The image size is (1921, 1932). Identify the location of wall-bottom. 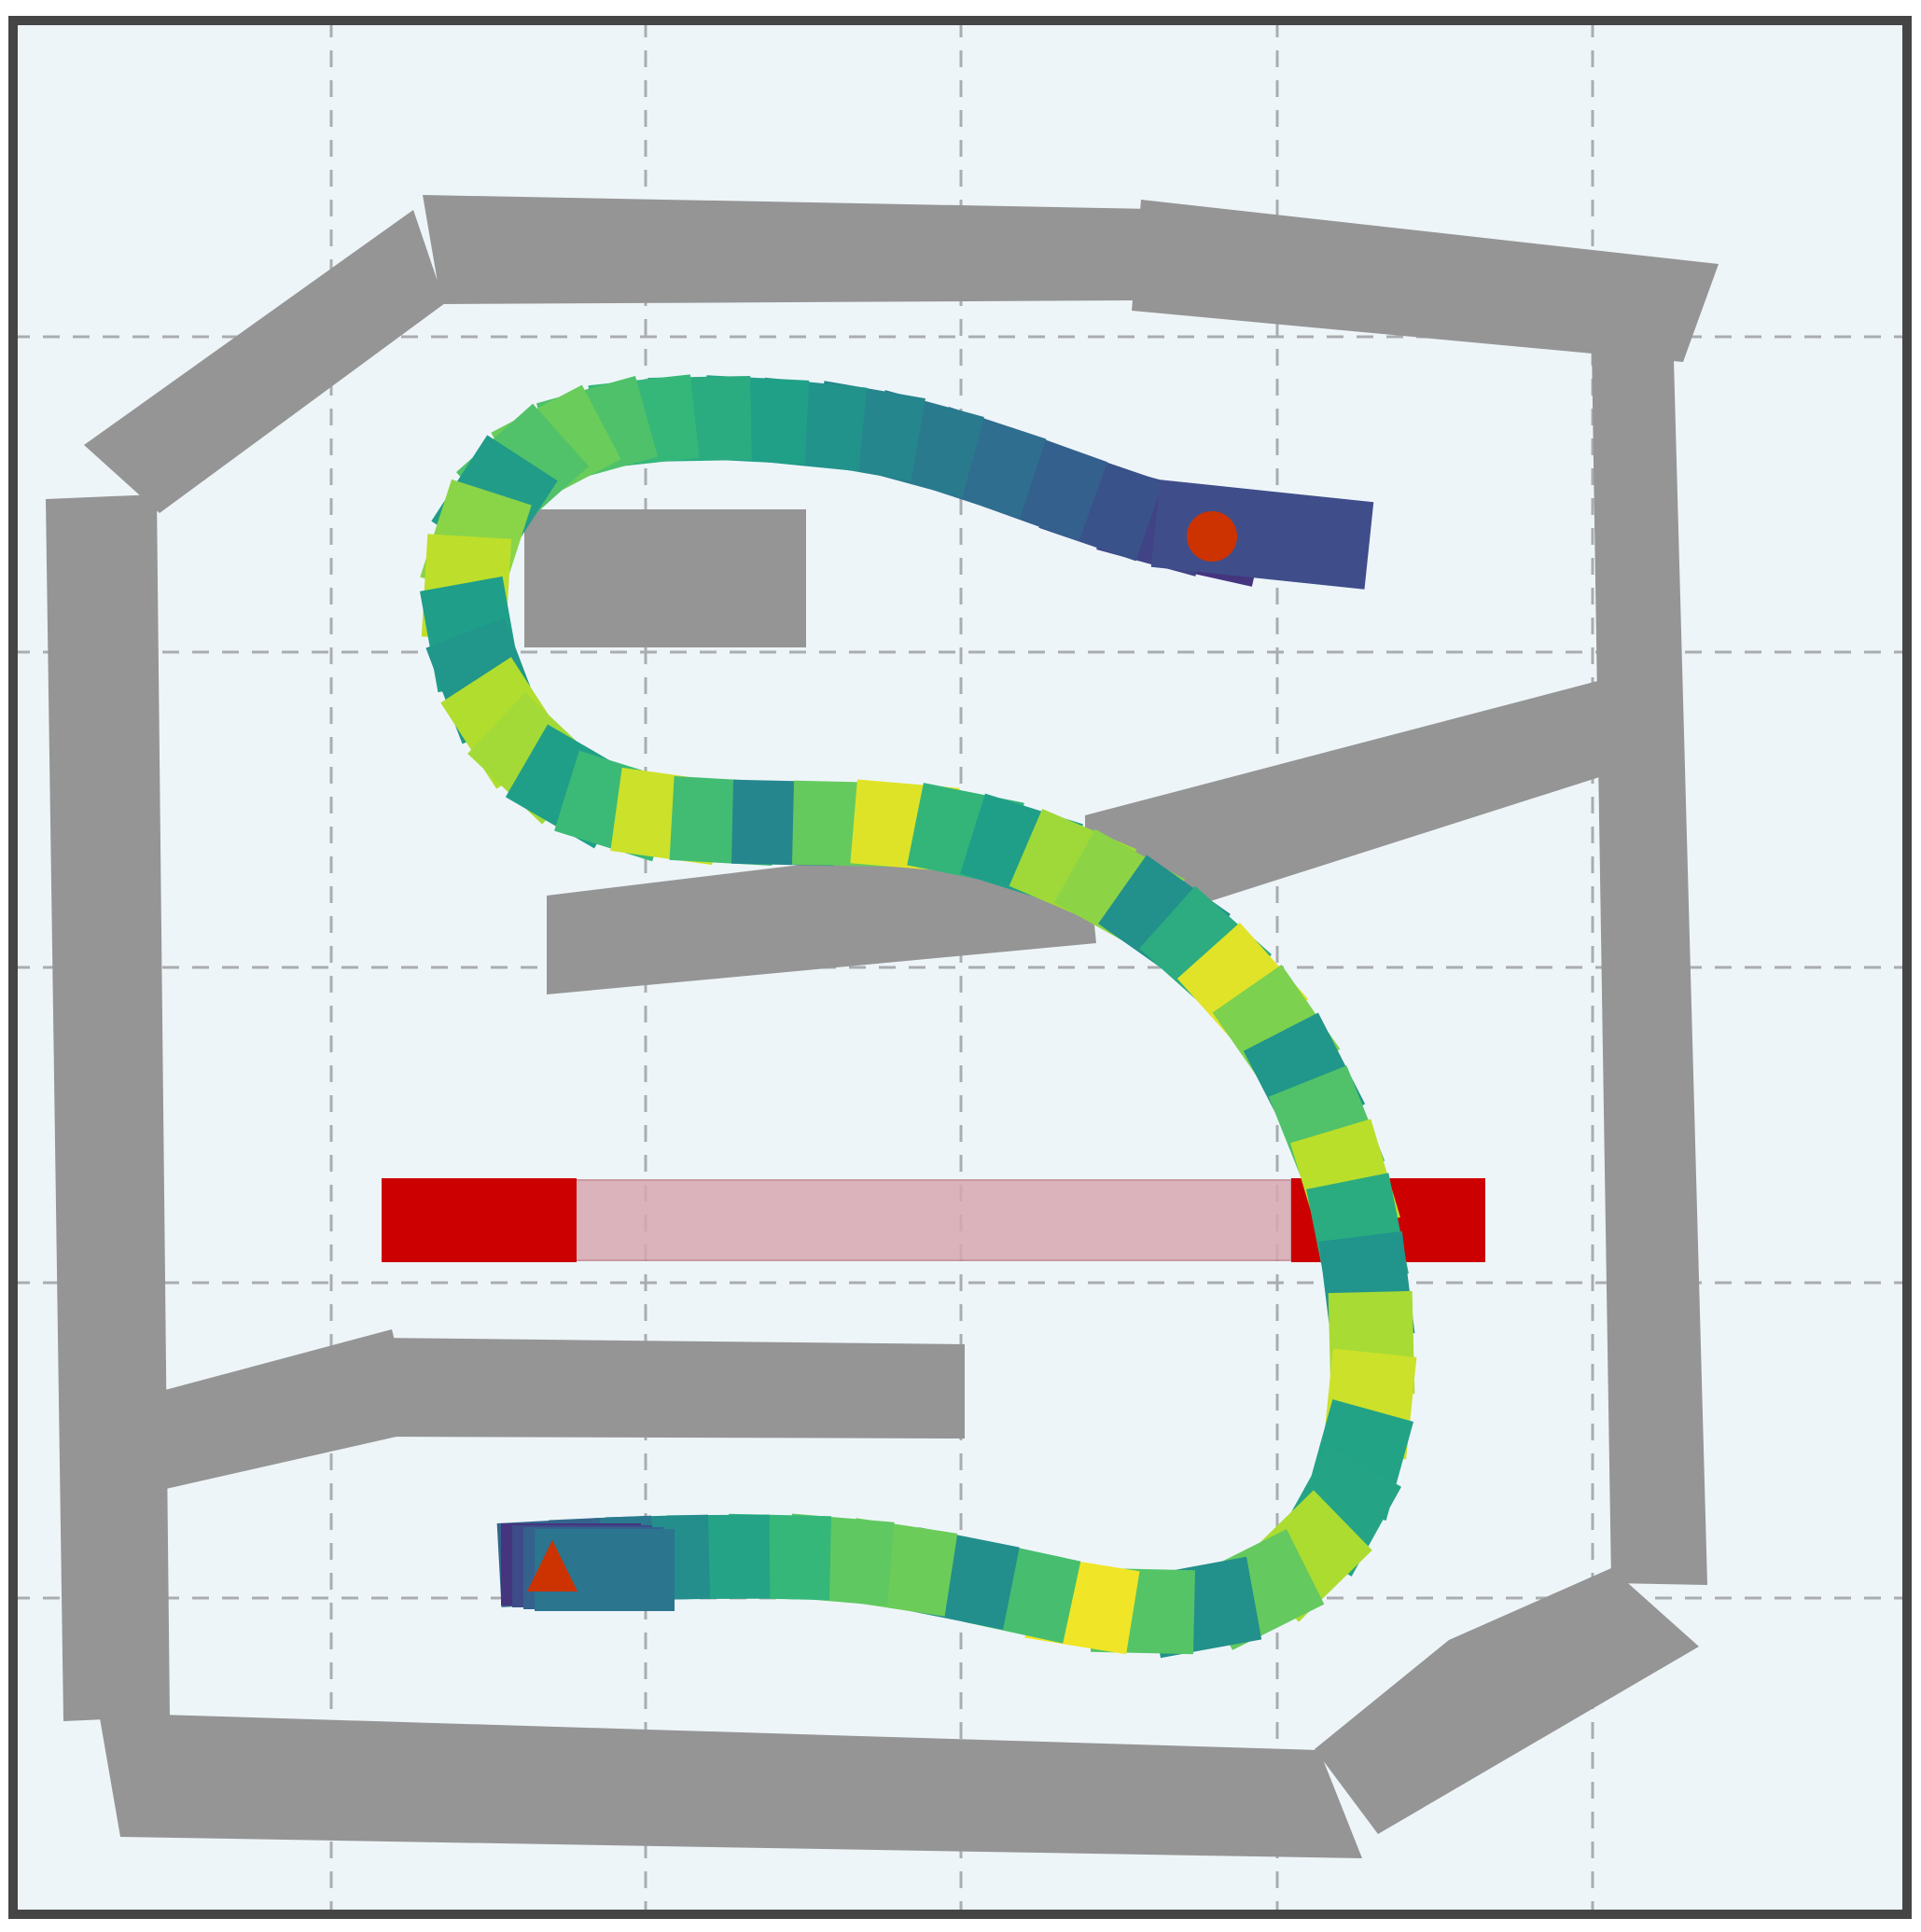
(730, 1785).